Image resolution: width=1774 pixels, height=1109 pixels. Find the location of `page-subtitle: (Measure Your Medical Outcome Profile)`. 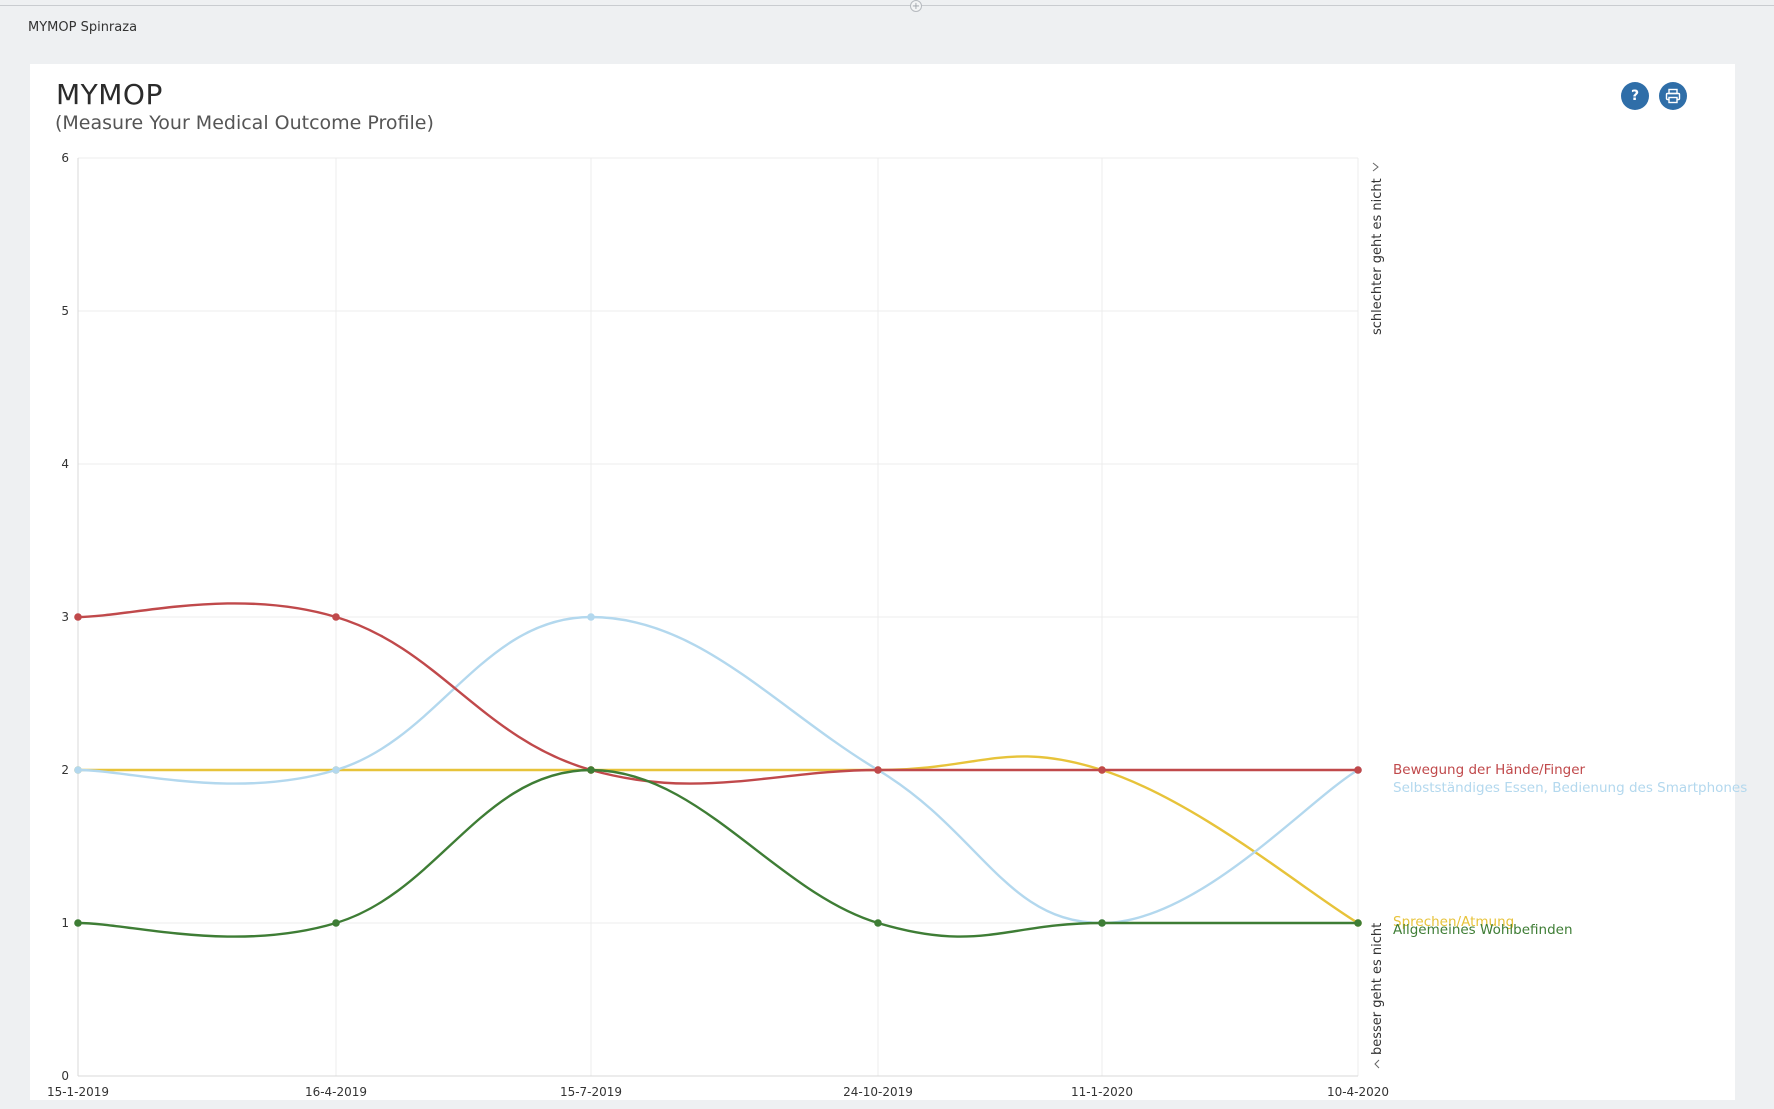

page-subtitle: (Measure Your Medical Outcome Profile) is located at coordinates (244, 123).